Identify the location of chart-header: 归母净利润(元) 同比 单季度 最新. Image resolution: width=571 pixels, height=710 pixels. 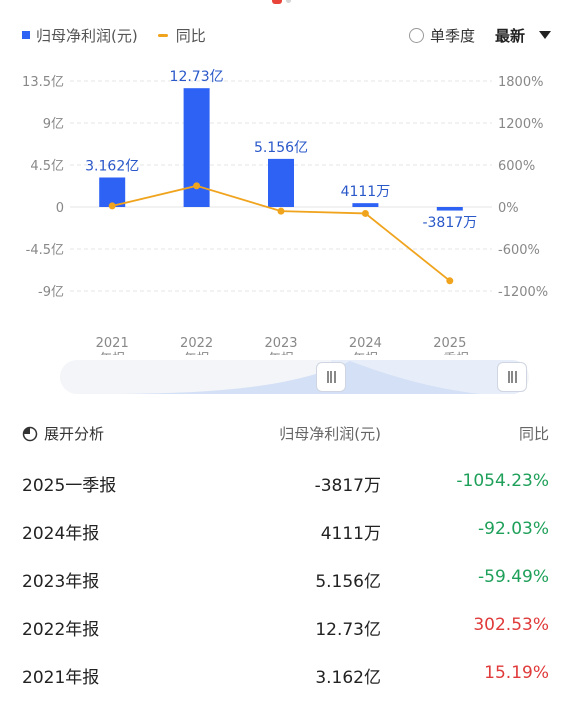
(286, 35).